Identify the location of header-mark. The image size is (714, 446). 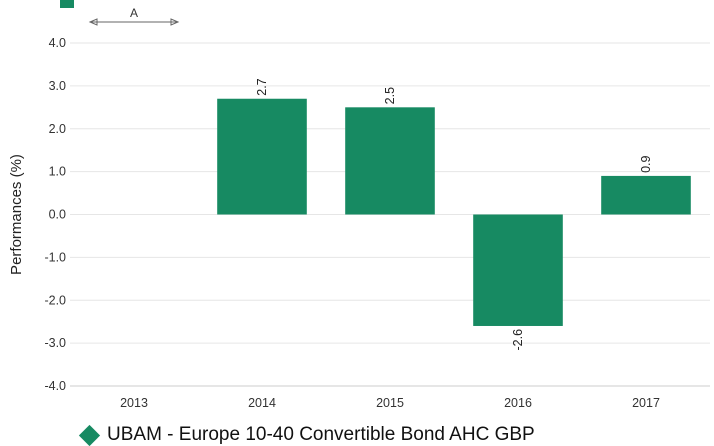
(67, 4).